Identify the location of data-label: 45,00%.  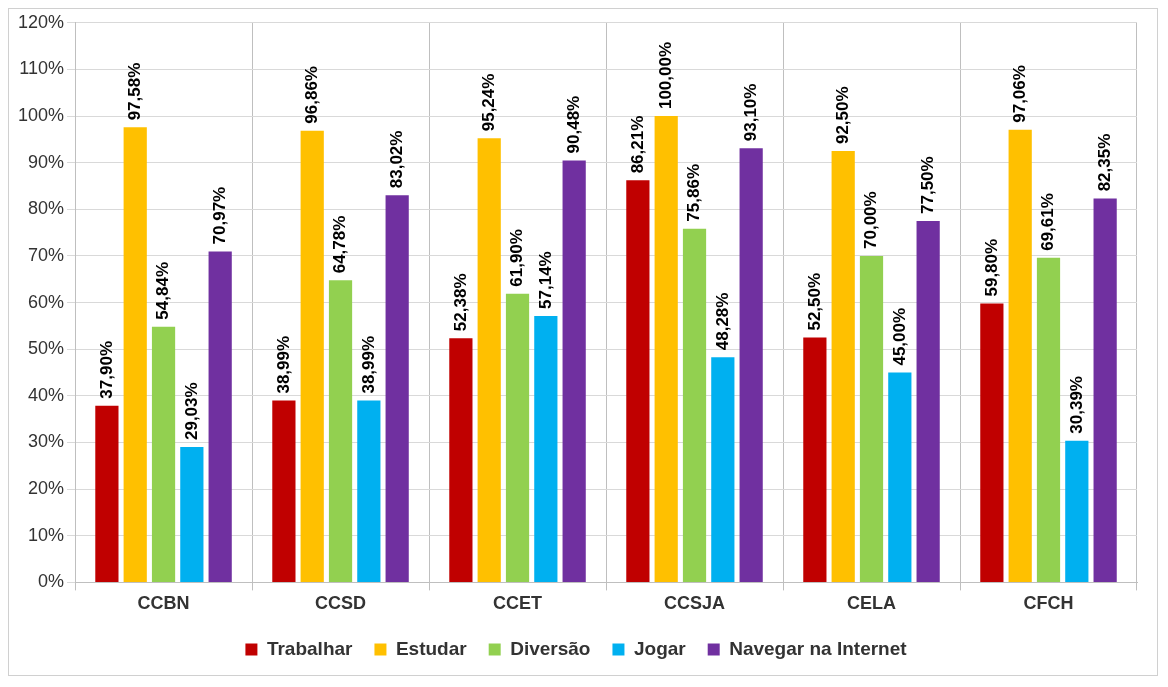
(899, 336).